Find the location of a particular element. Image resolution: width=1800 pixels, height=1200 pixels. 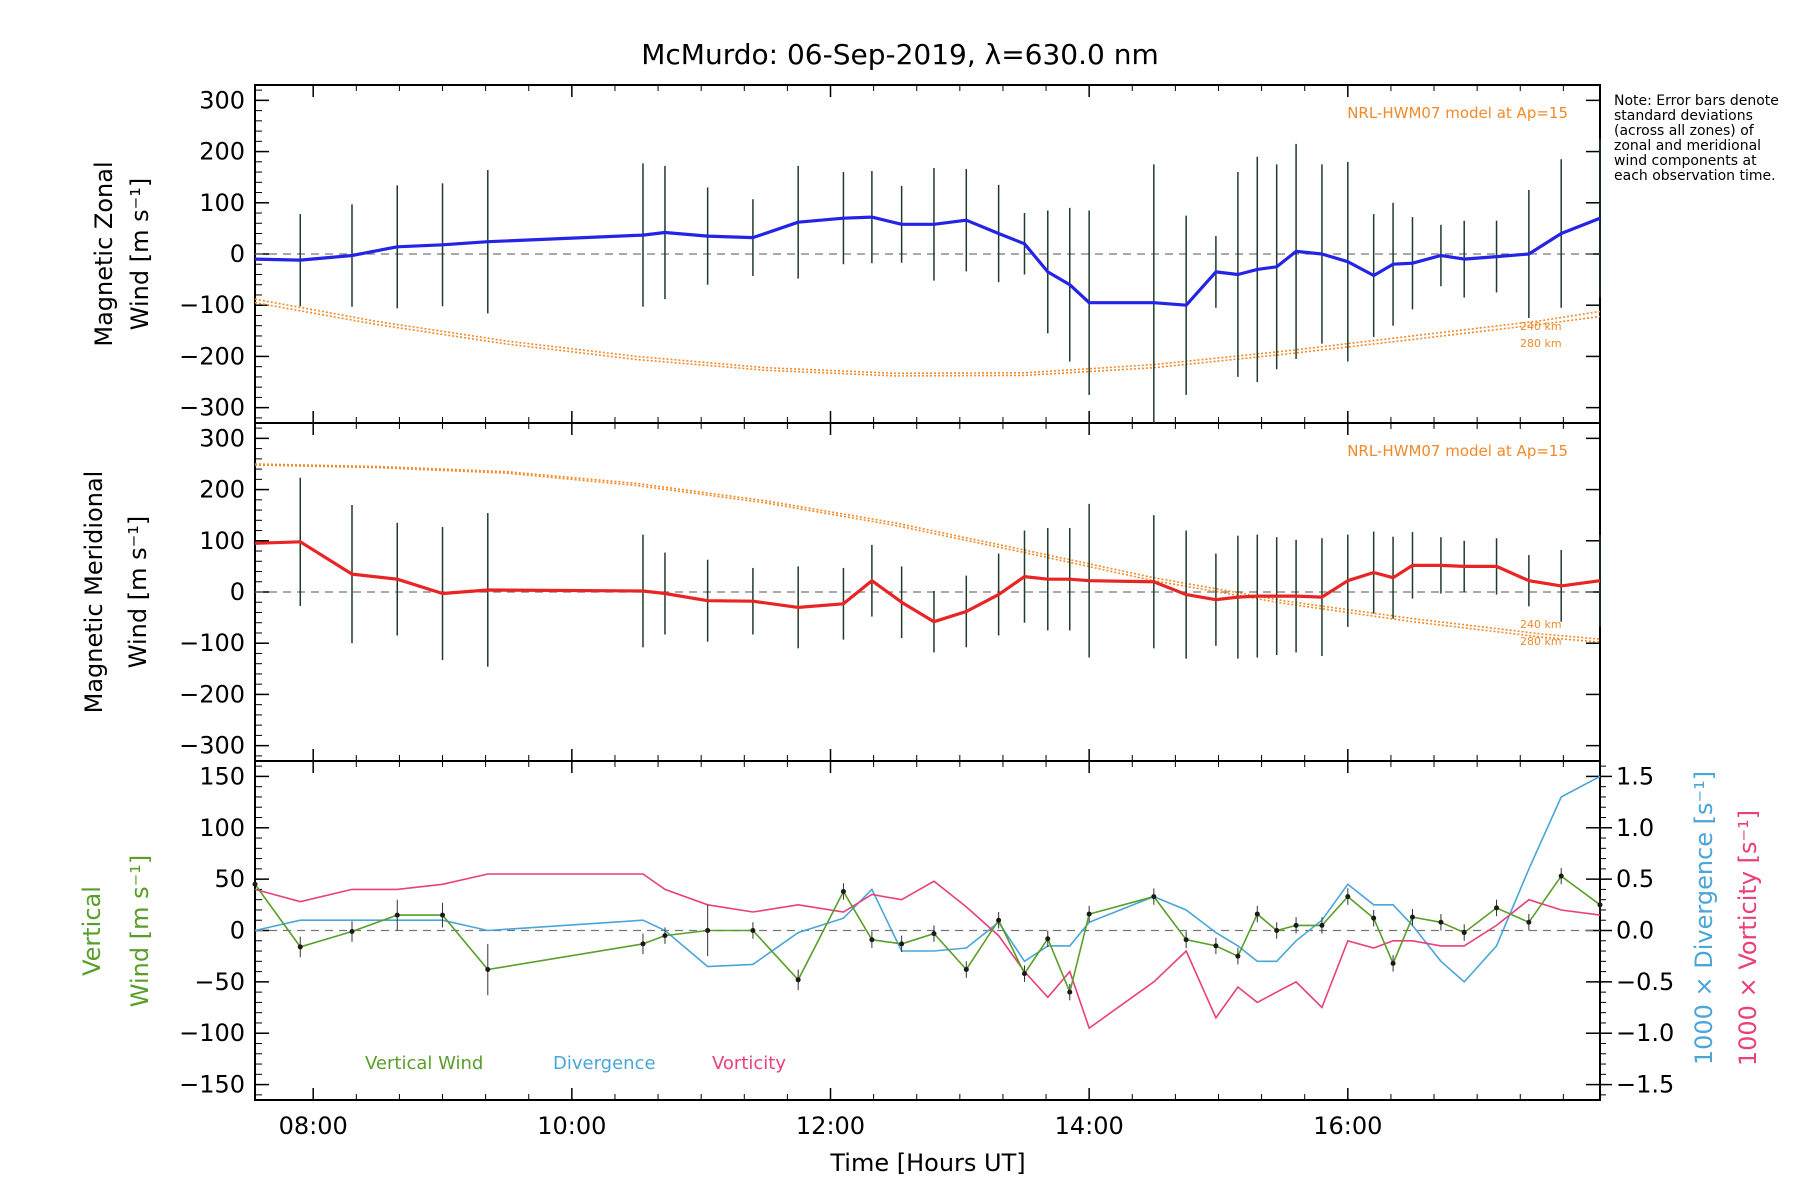

x-tick-label: 14:00 is located at coordinates (1089, 1126).